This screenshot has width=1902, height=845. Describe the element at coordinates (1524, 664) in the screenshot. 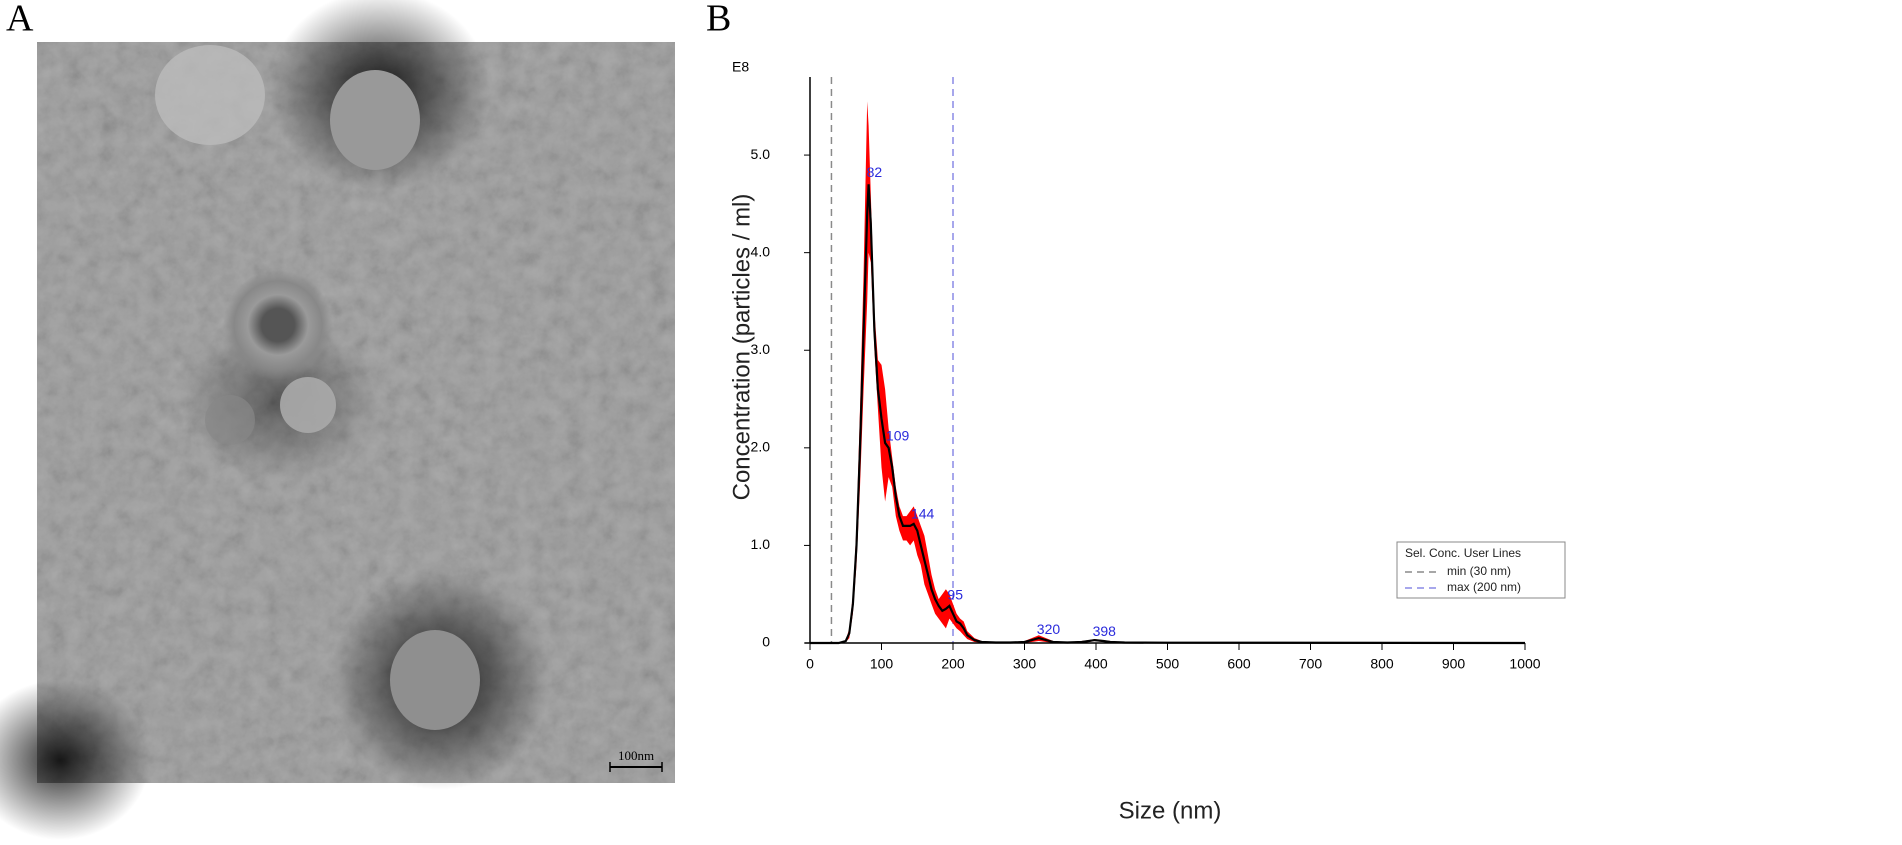

I see `x-tick-label: 1000` at that location.